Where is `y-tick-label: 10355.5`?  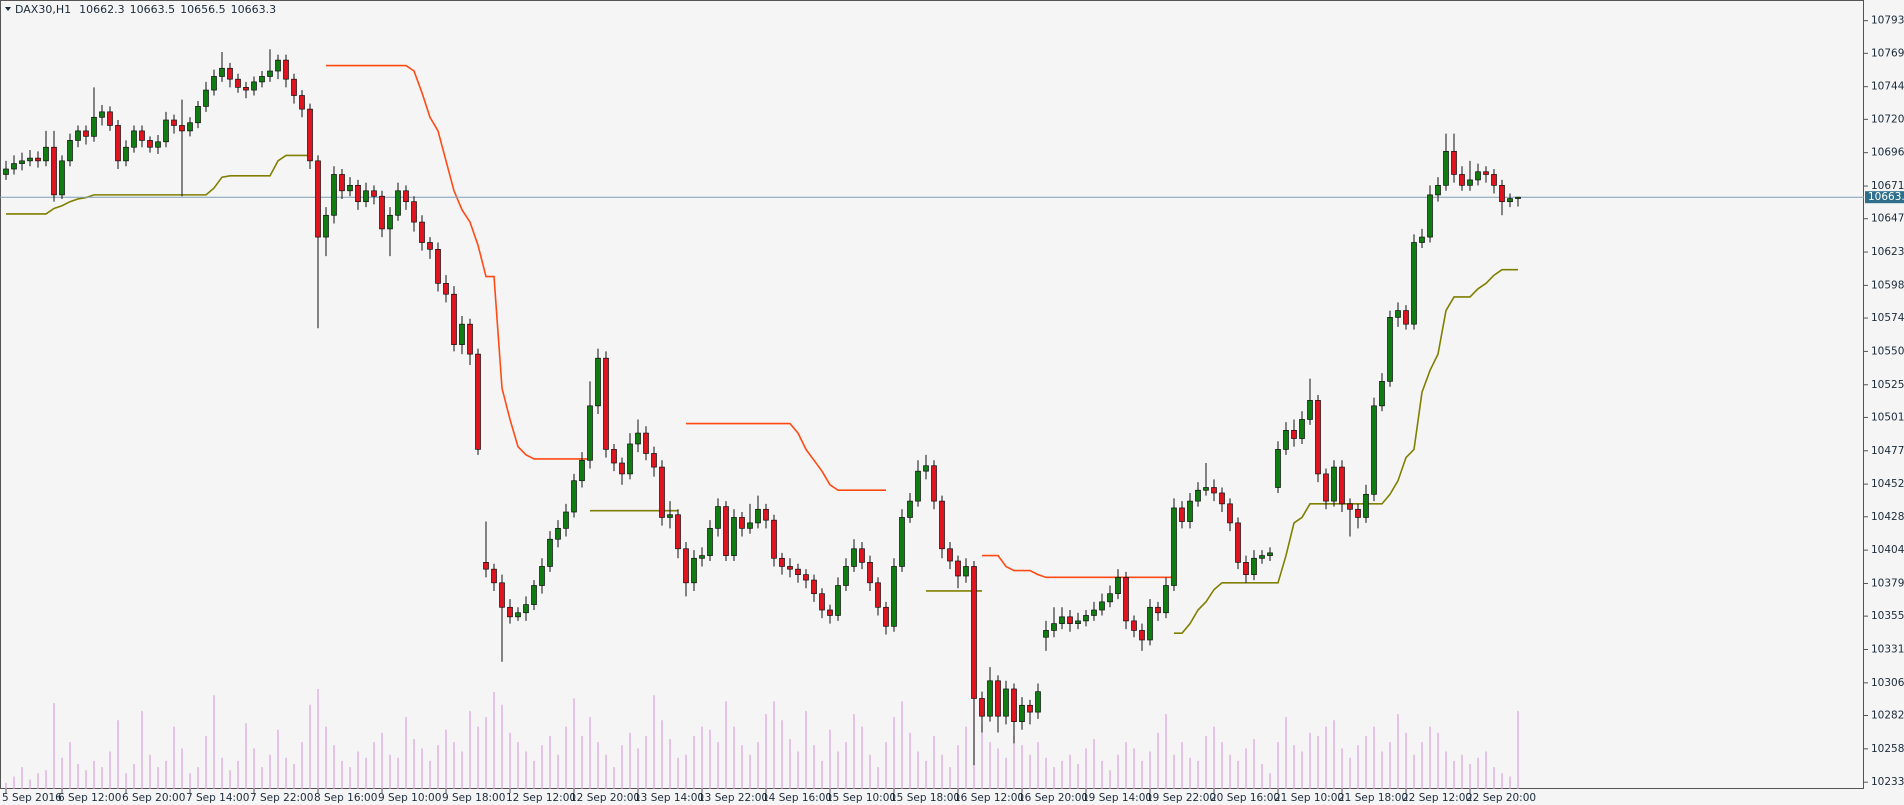
y-tick-label: 10355.5 is located at coordinates (1887, 616).